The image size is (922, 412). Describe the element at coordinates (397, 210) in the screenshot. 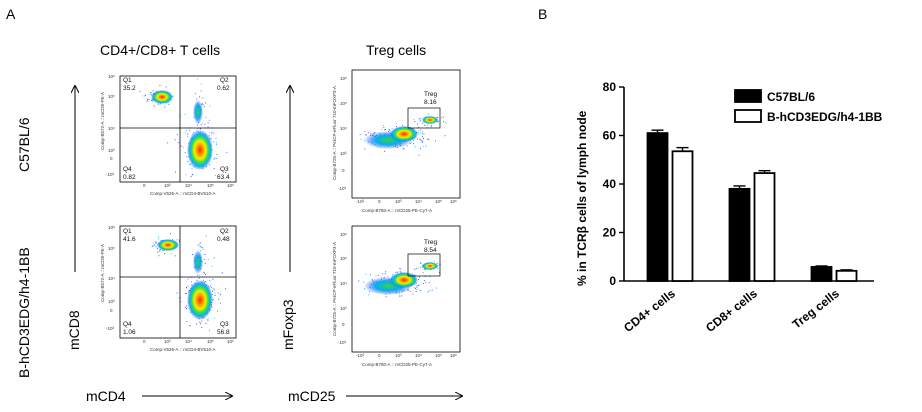

I see `treg-x-param: Comp-B780-A :: mCD25-PE-Cy7-A` at that location.